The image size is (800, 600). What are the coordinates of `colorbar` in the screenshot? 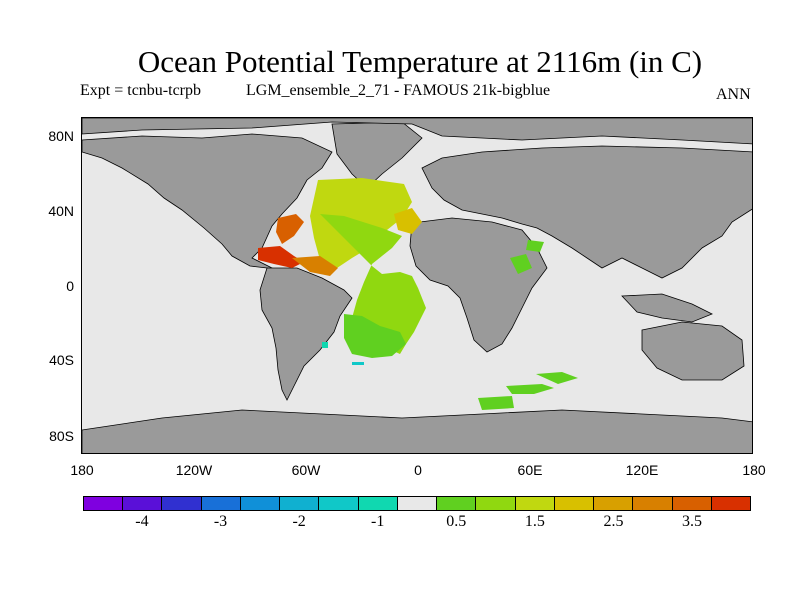 It's located at (417, 503).